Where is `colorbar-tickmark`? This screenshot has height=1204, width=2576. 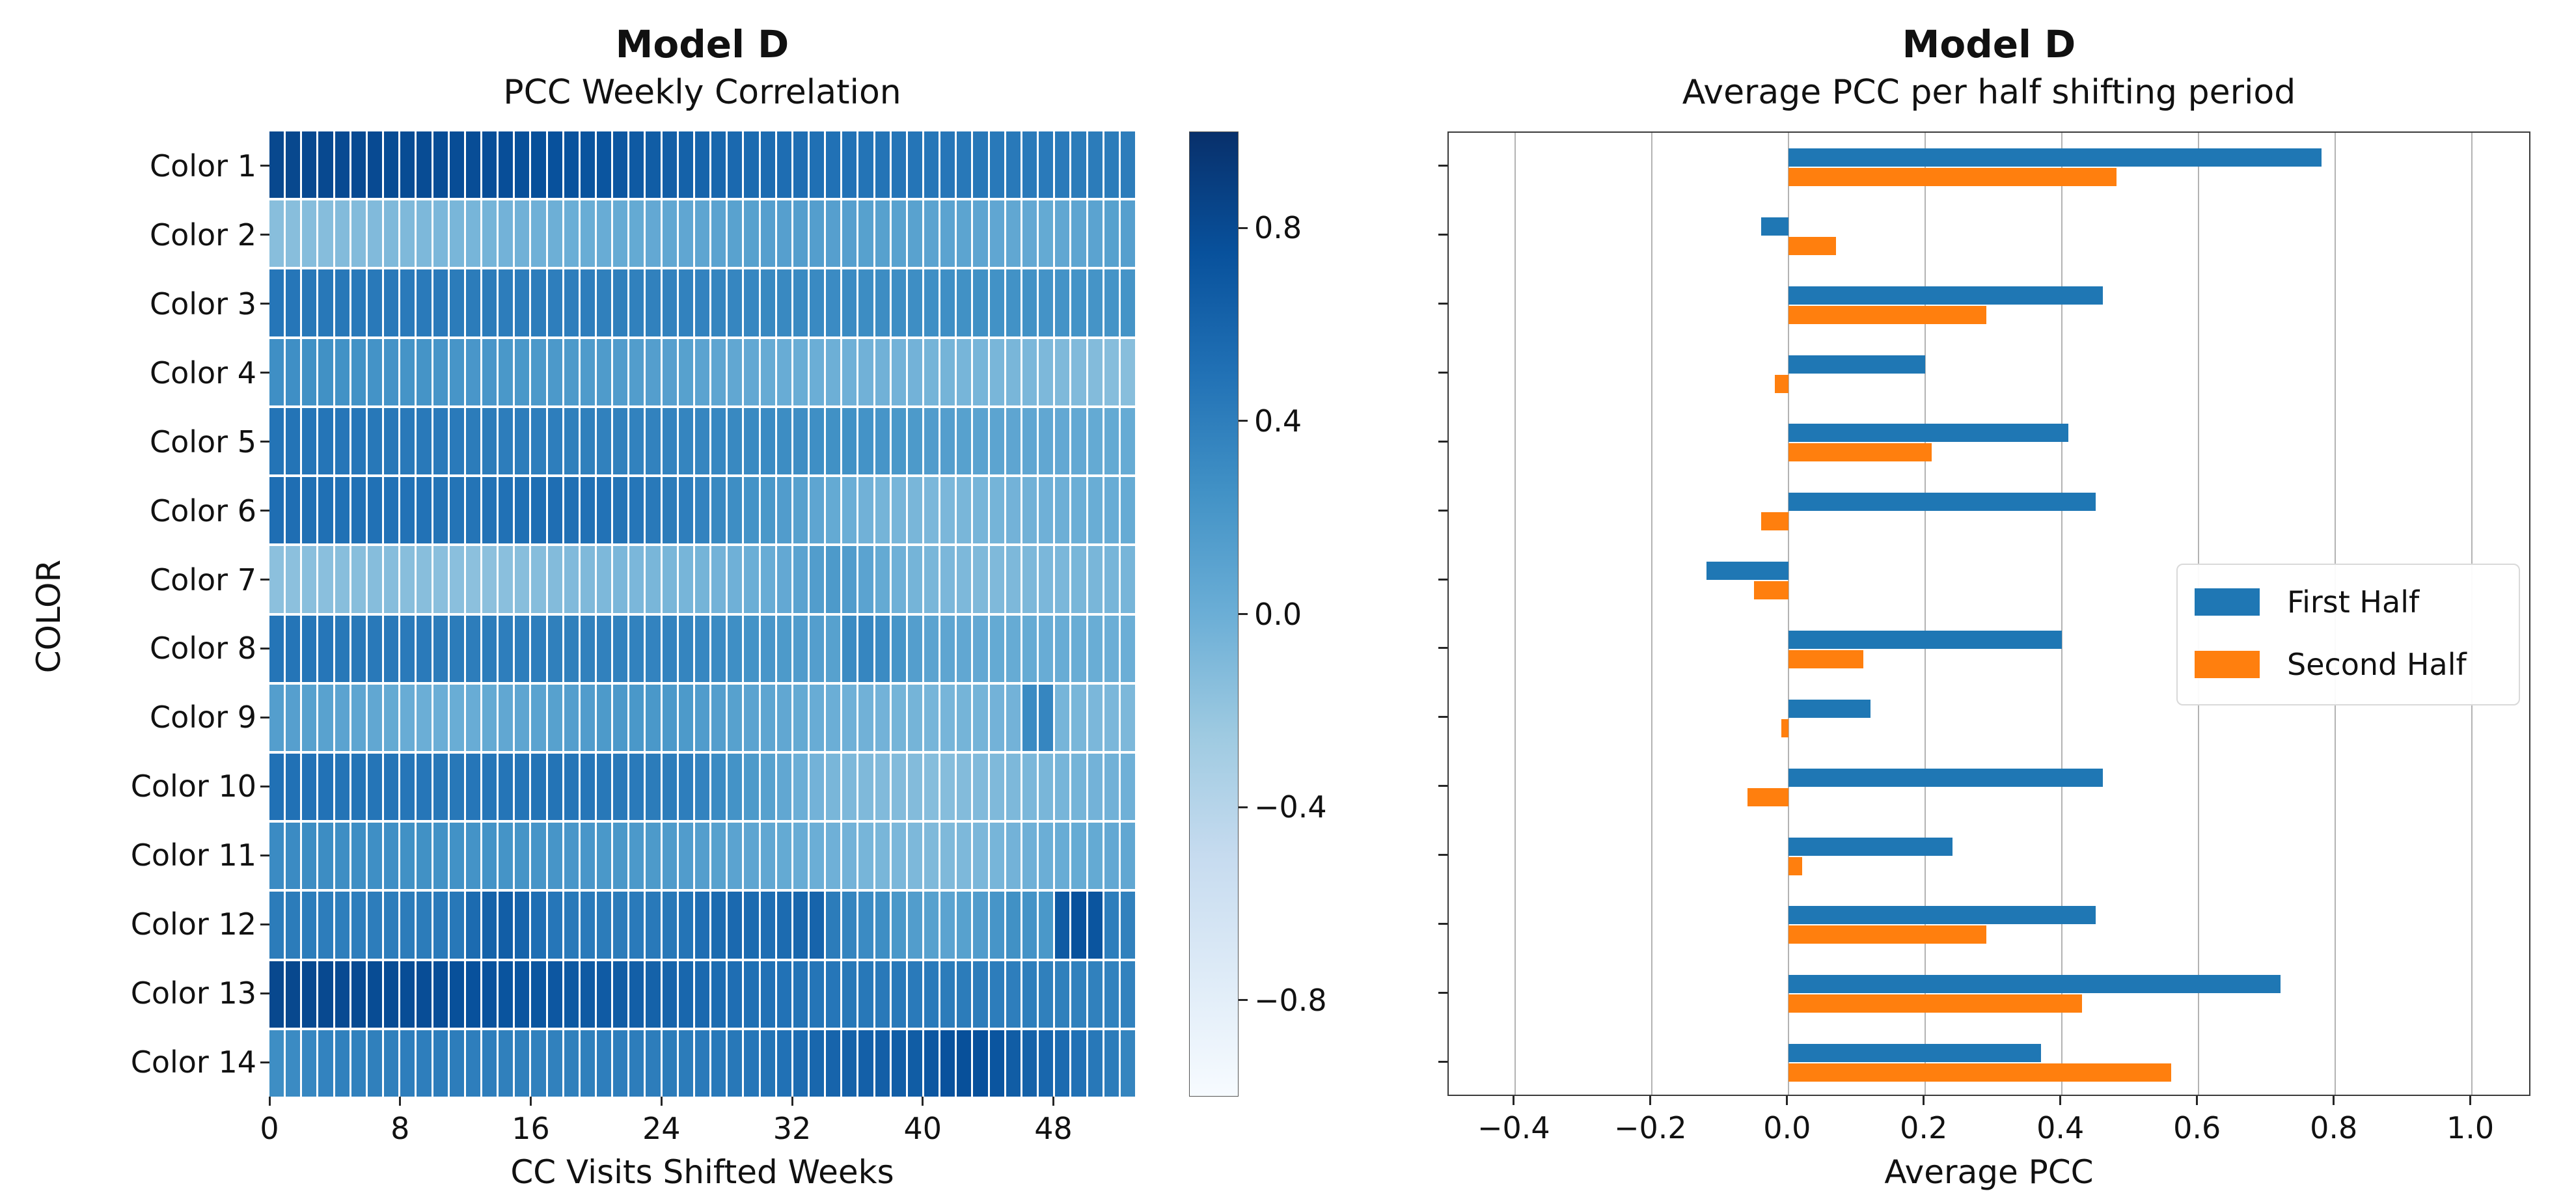 colorbar-tickmark is located at coordinates (1244, 807).